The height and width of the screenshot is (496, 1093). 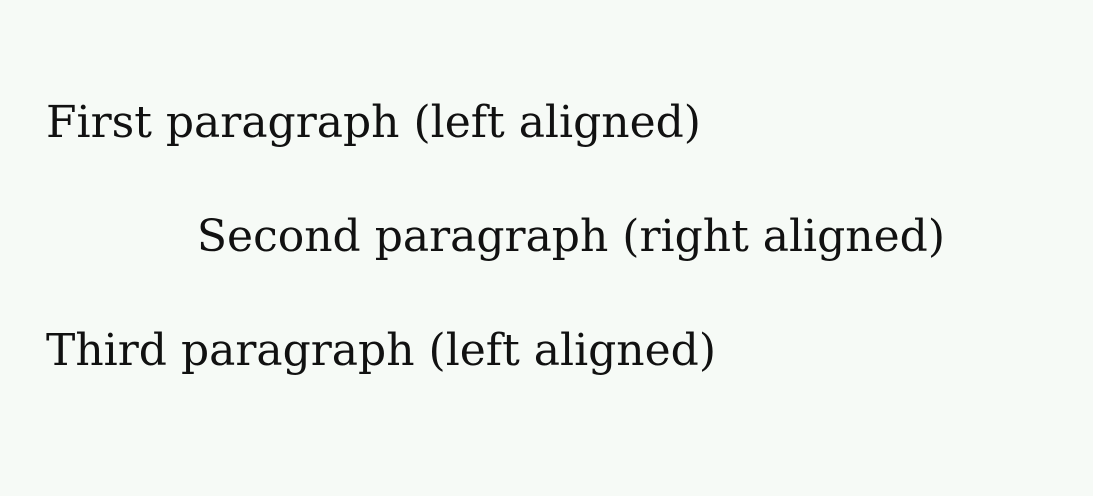 What do you see at coordinates (570, 236) in the screenshot?
I see `paragraph-second: Second paragraph (right aligned)` at bounding box center [570, 236].